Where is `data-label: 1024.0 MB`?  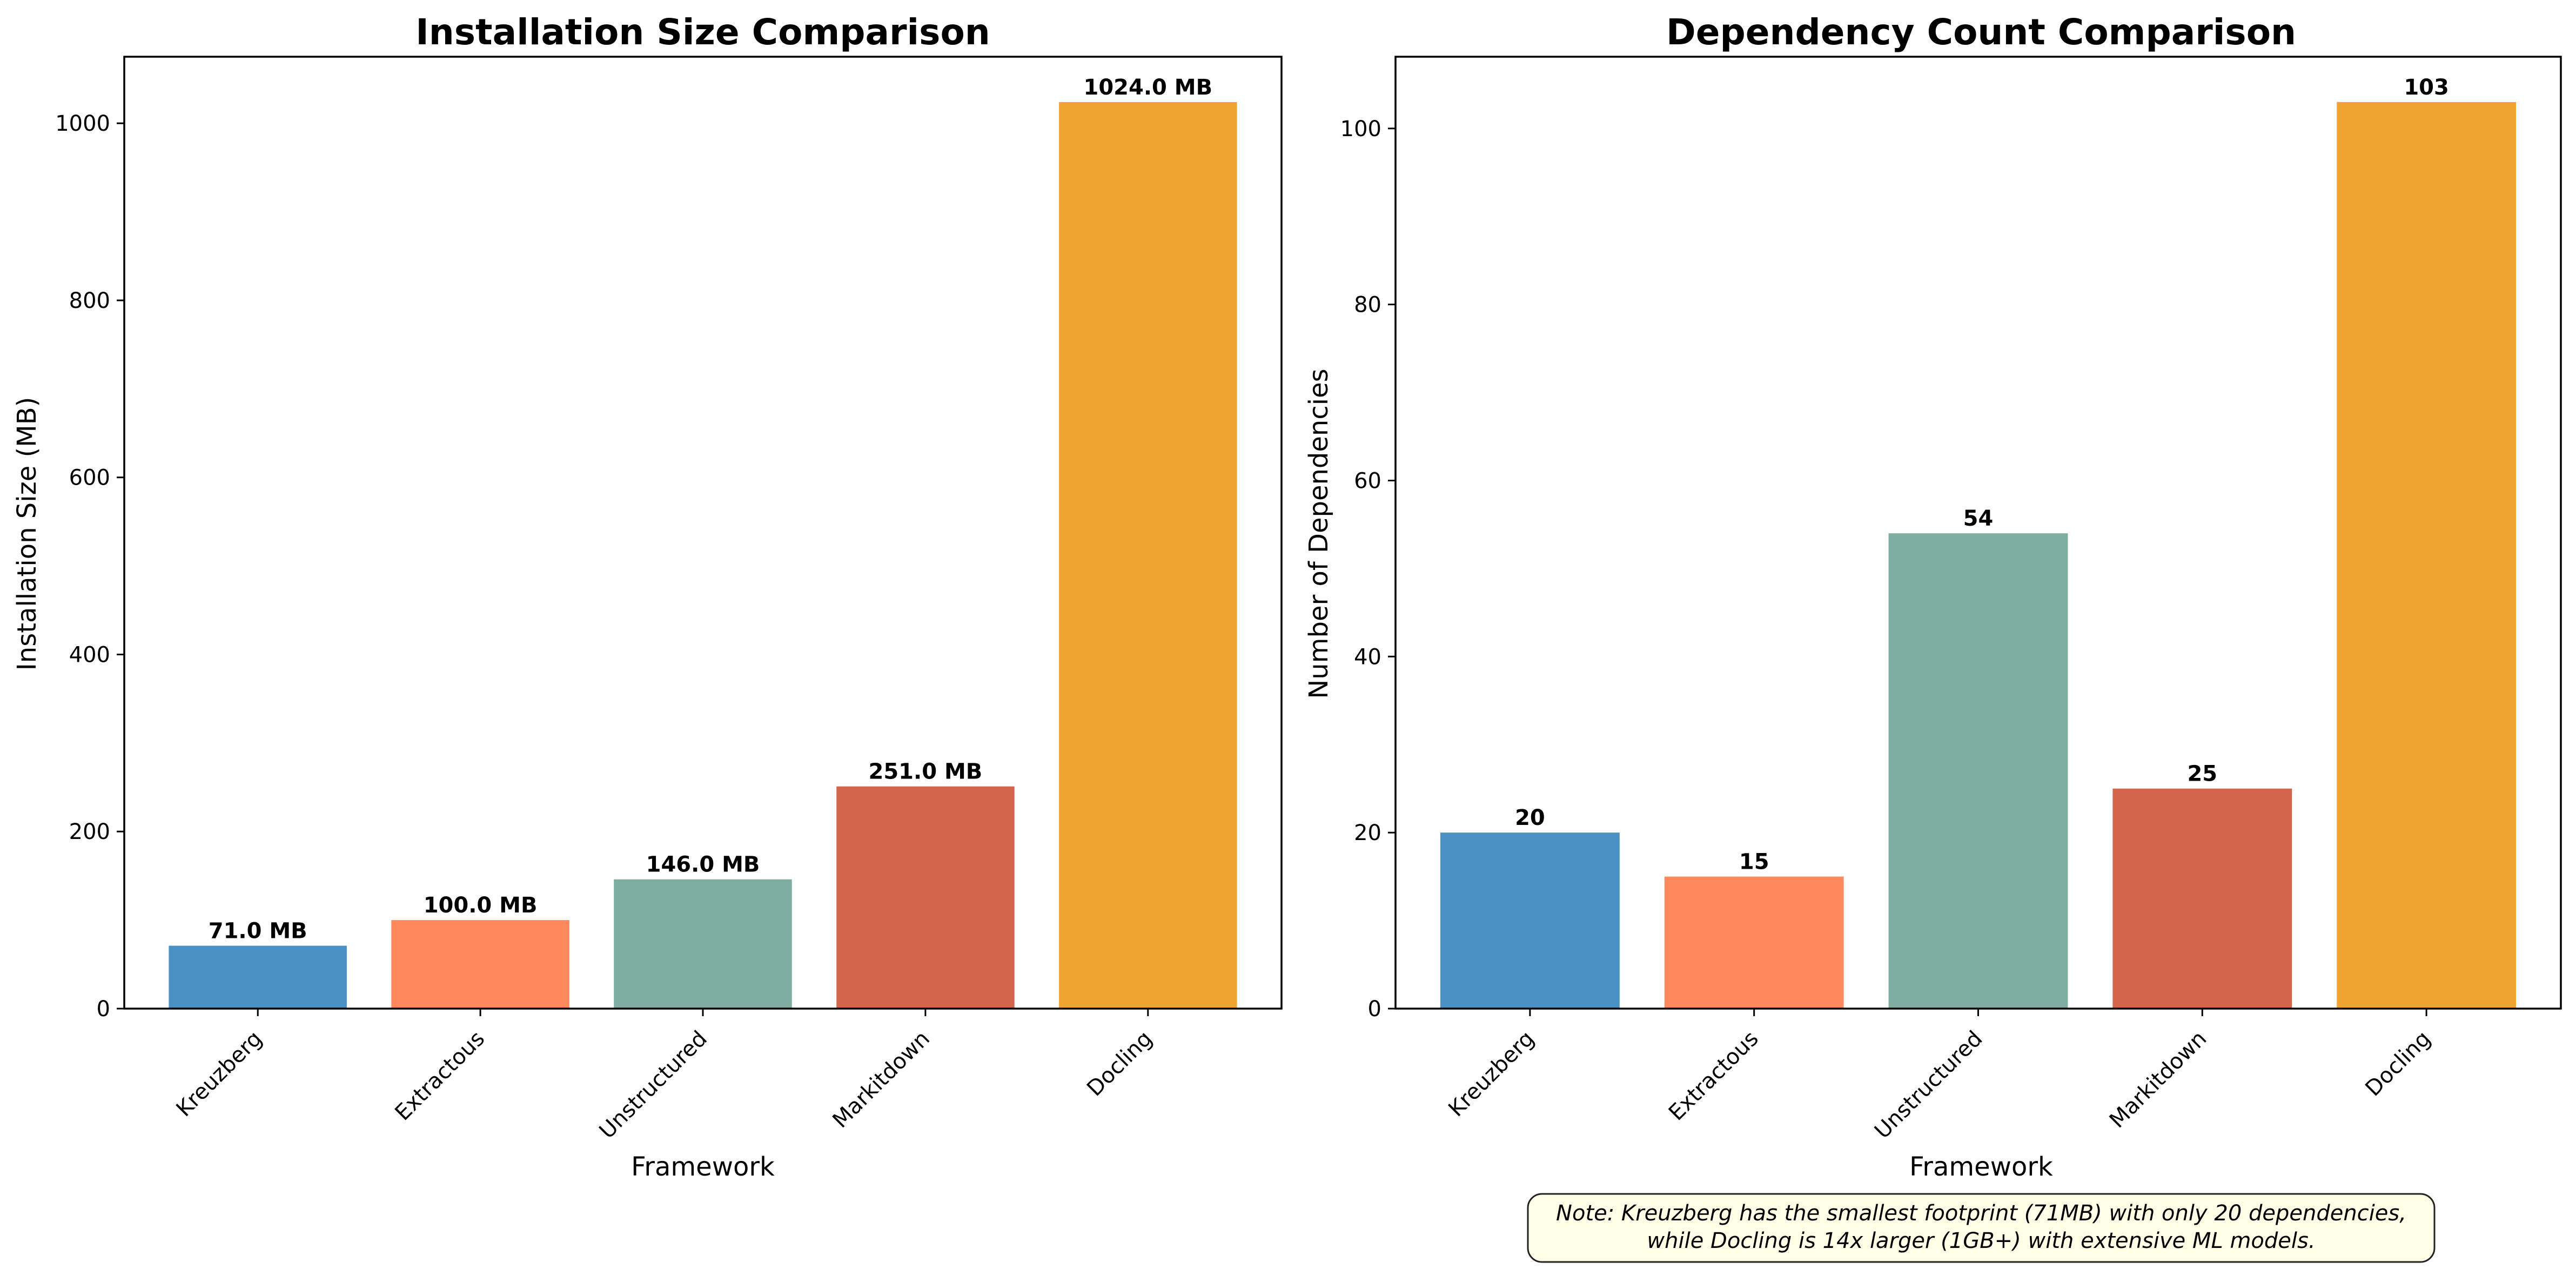 data-label: 1024.0 MB is located at coordinates (1148, 87).